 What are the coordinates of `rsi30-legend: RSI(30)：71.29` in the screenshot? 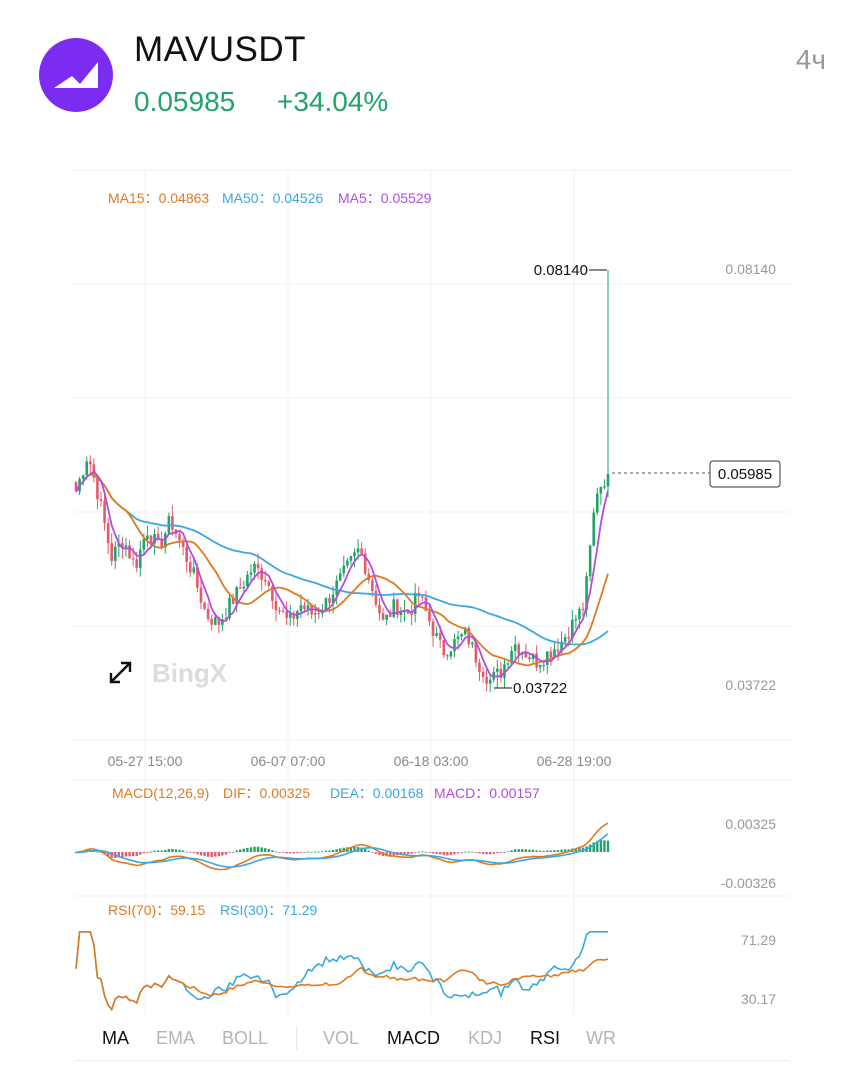 It's located at (268, 910).